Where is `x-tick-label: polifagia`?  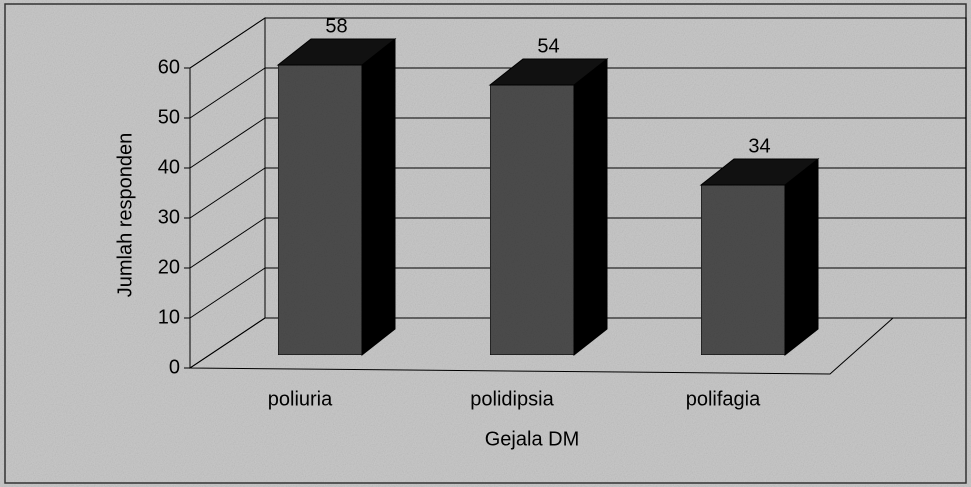 x-tick-label: polifagia is located at coordinates (723, 399).